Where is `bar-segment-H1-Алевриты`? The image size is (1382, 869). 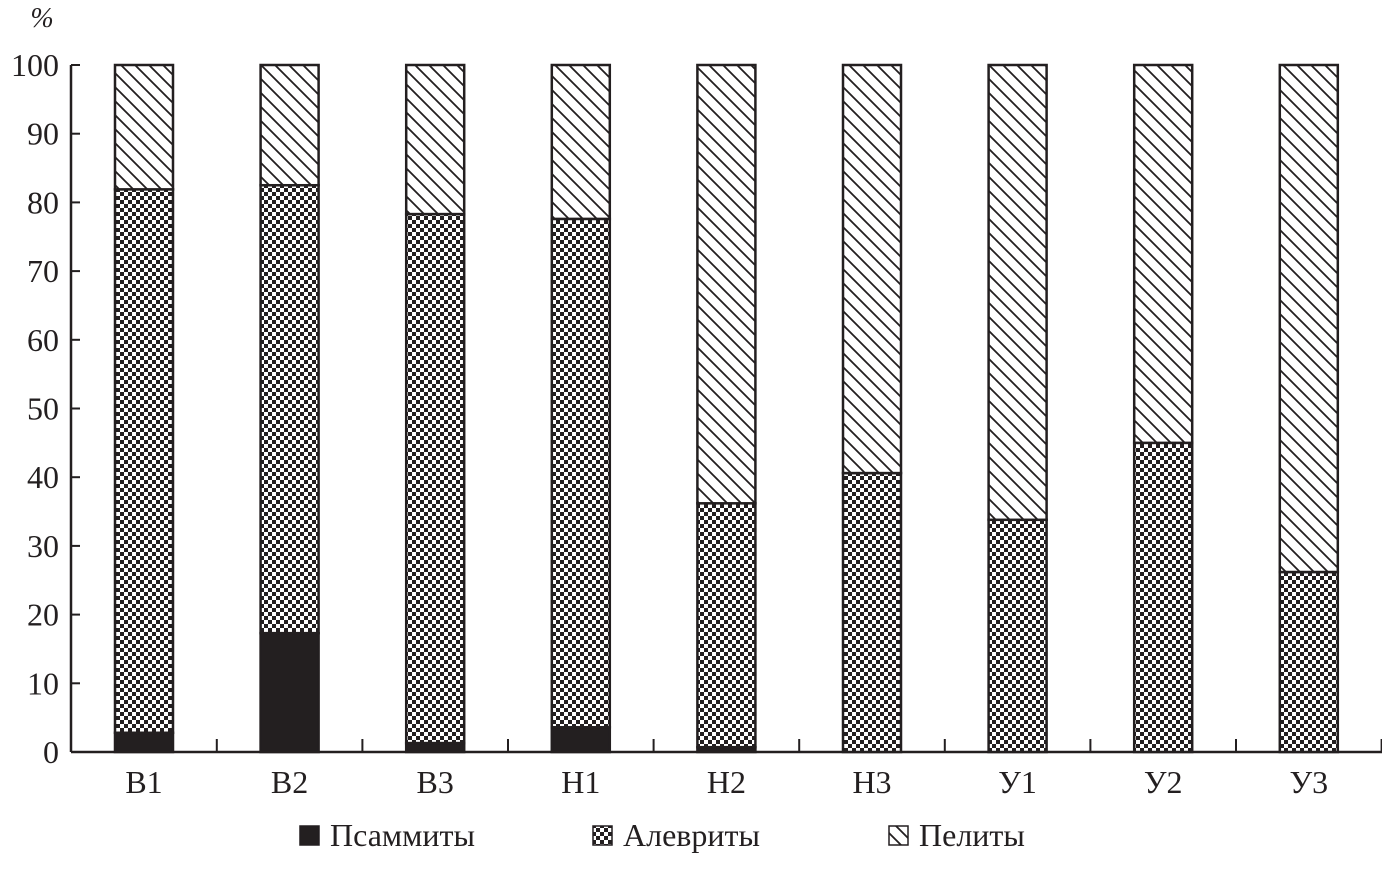
bar-segment-H1-Алевриты is located at coordinates (581, 473).